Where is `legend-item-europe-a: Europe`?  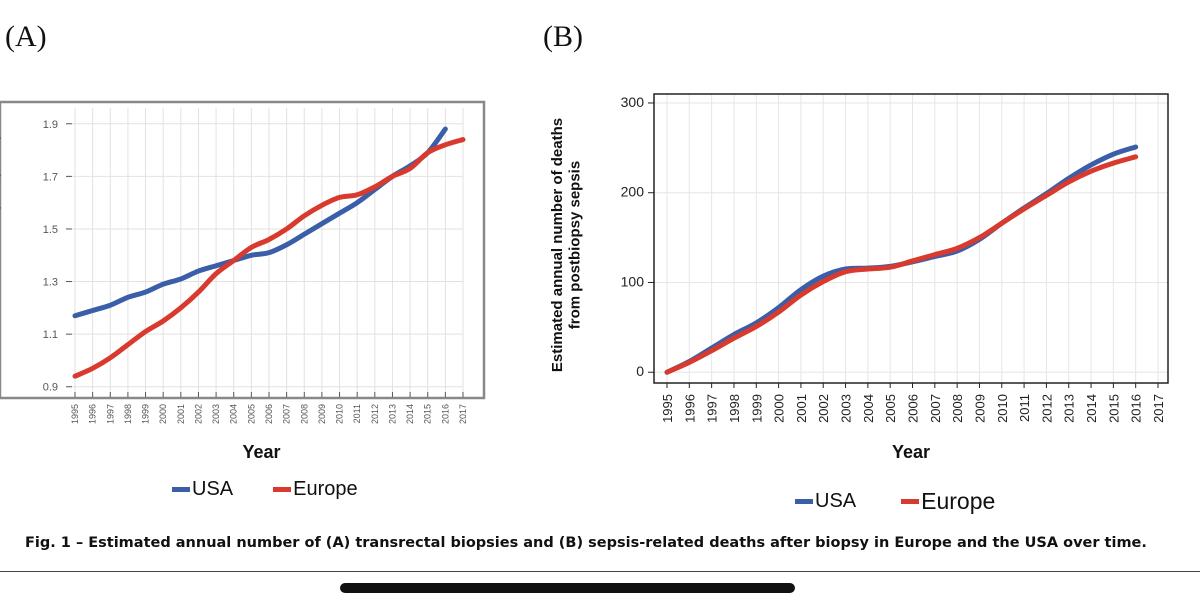
legend-item-europe-a: Europe is located at coordinates (315, 489).